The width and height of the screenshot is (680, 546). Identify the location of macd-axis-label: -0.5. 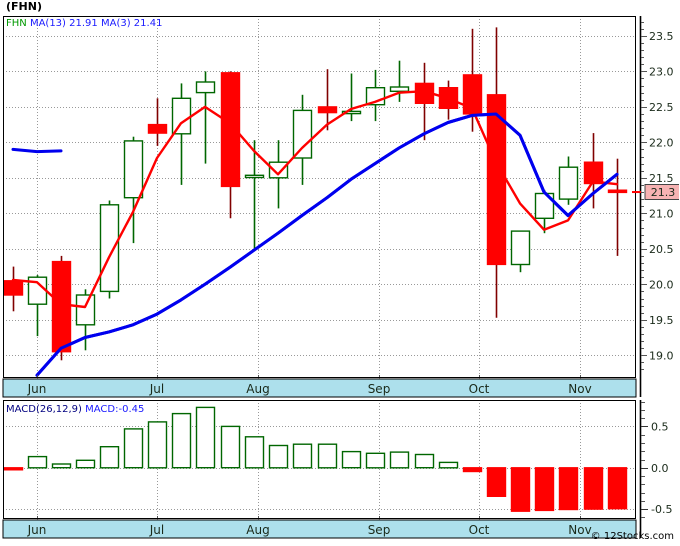
(661, 509).